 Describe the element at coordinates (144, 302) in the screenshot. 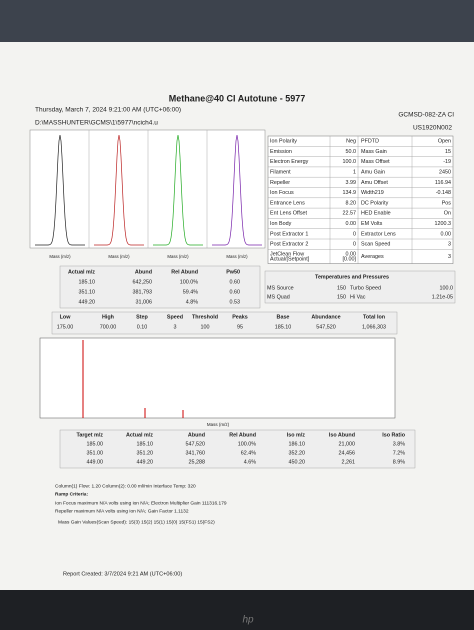

I see `peaks-cell: 31,006` at that location.